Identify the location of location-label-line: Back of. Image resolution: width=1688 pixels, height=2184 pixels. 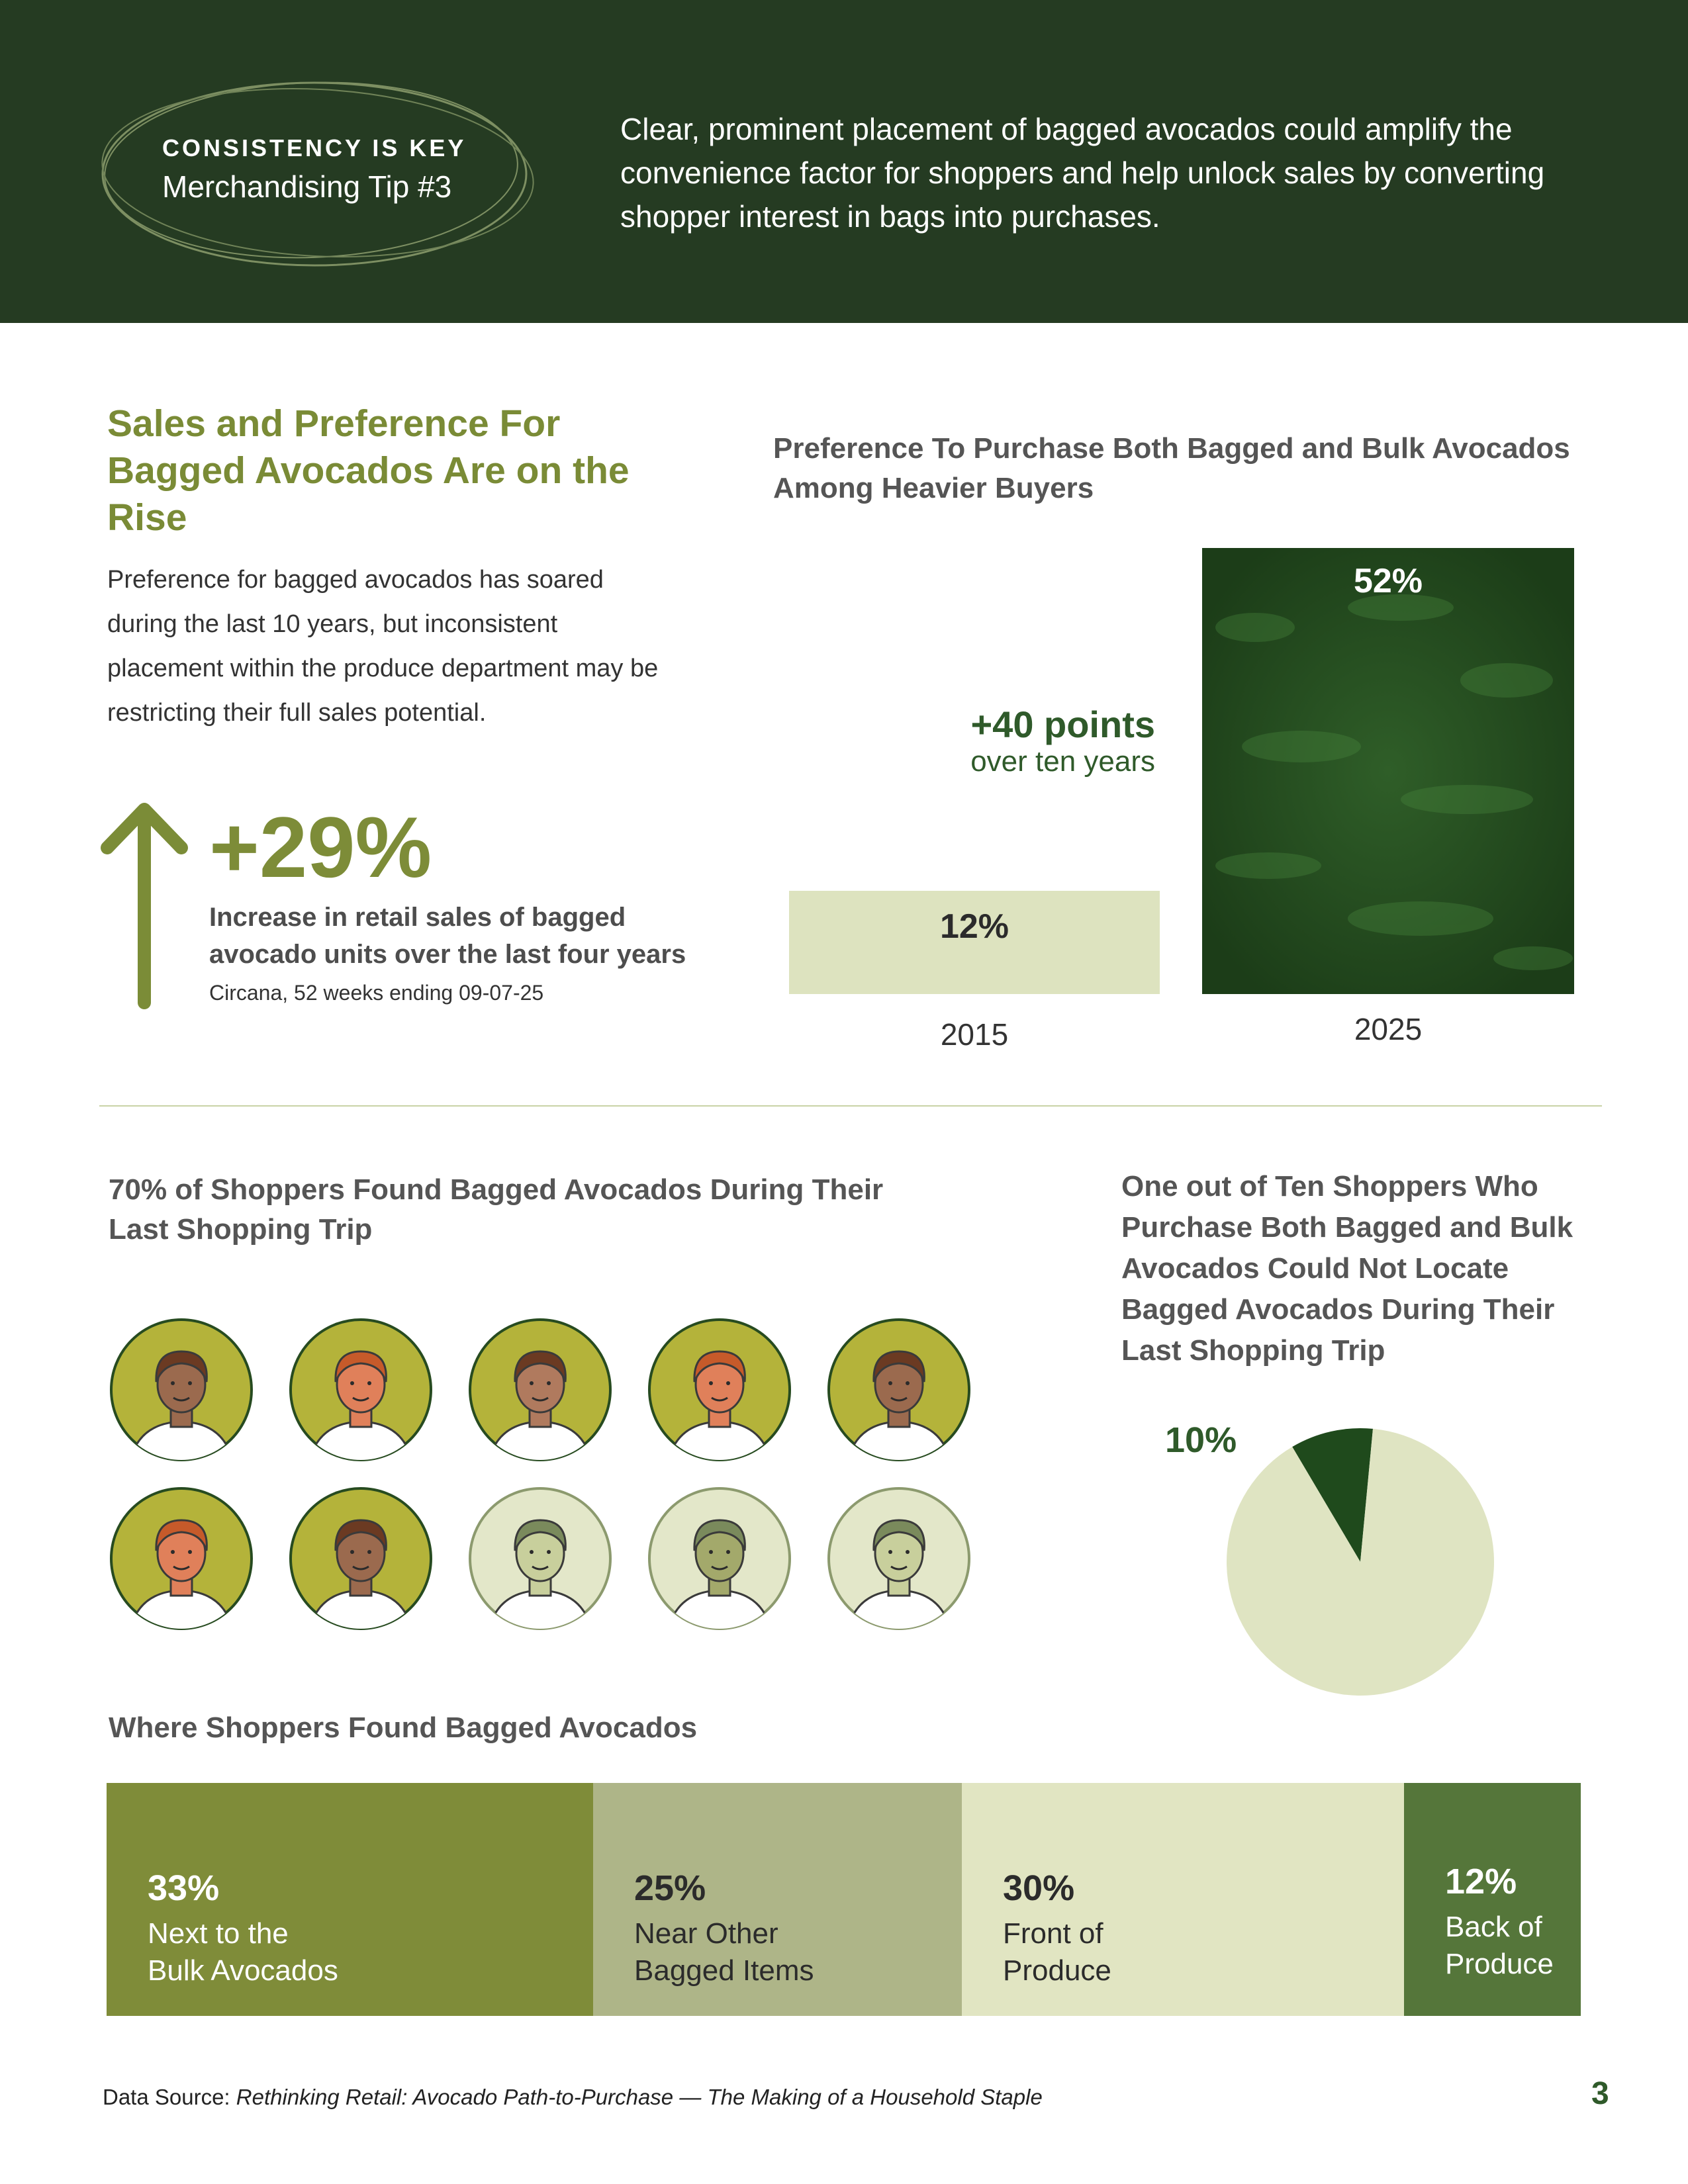
(1493, 1927).